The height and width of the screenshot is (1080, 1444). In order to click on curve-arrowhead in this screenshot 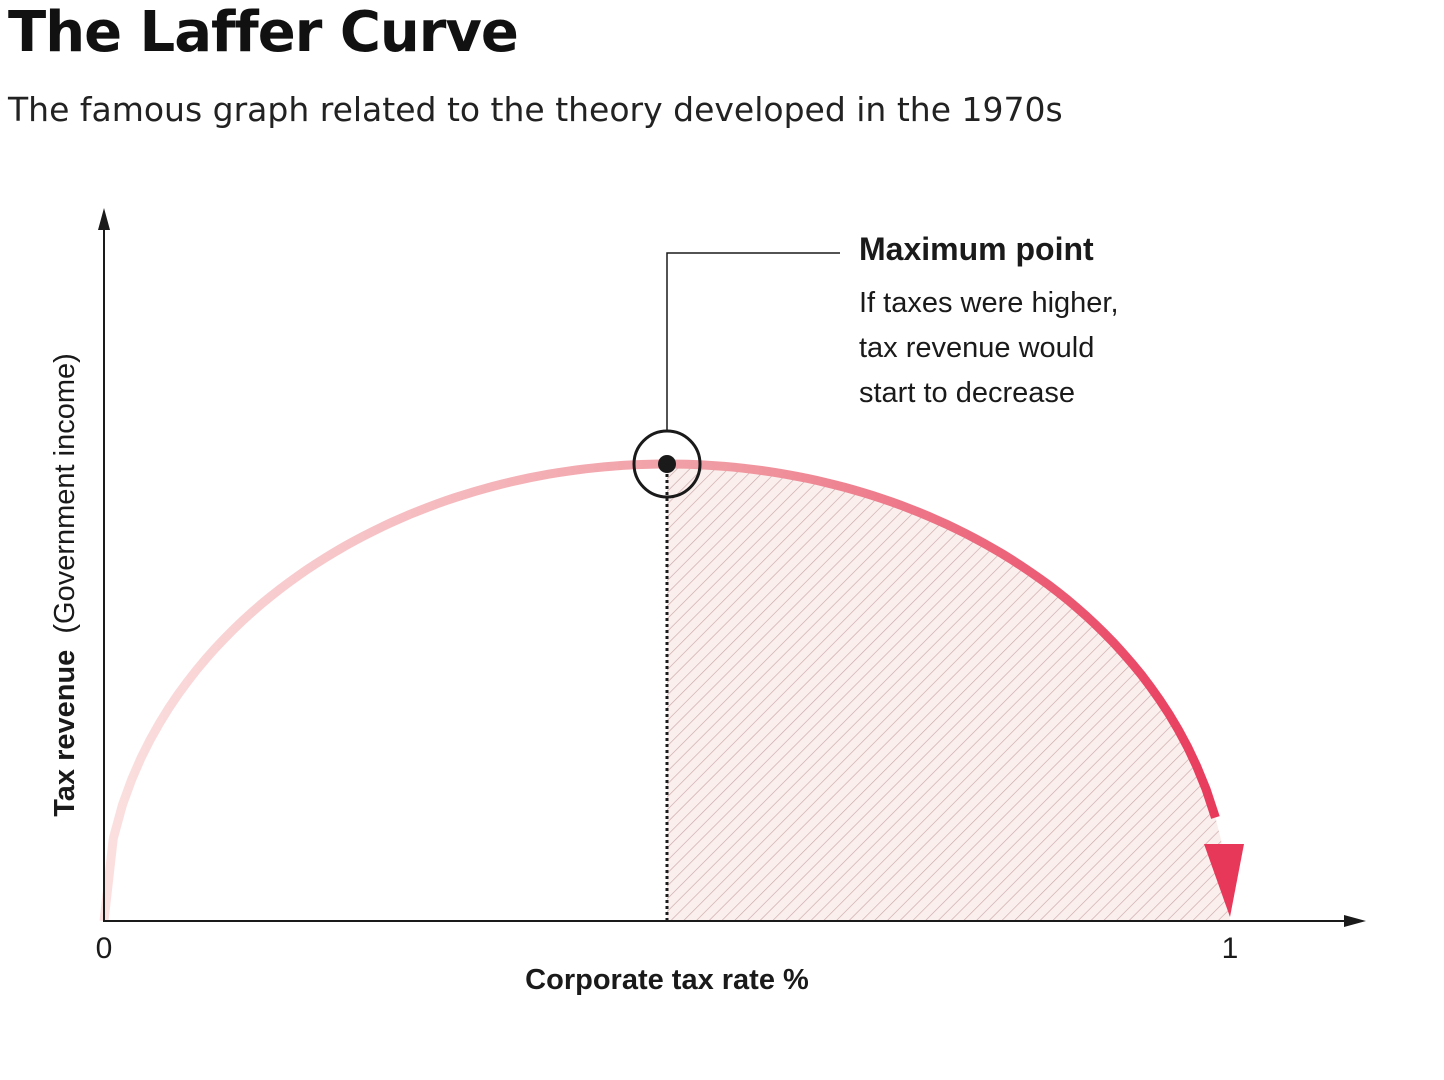, I will do `click(1224, 880)`.